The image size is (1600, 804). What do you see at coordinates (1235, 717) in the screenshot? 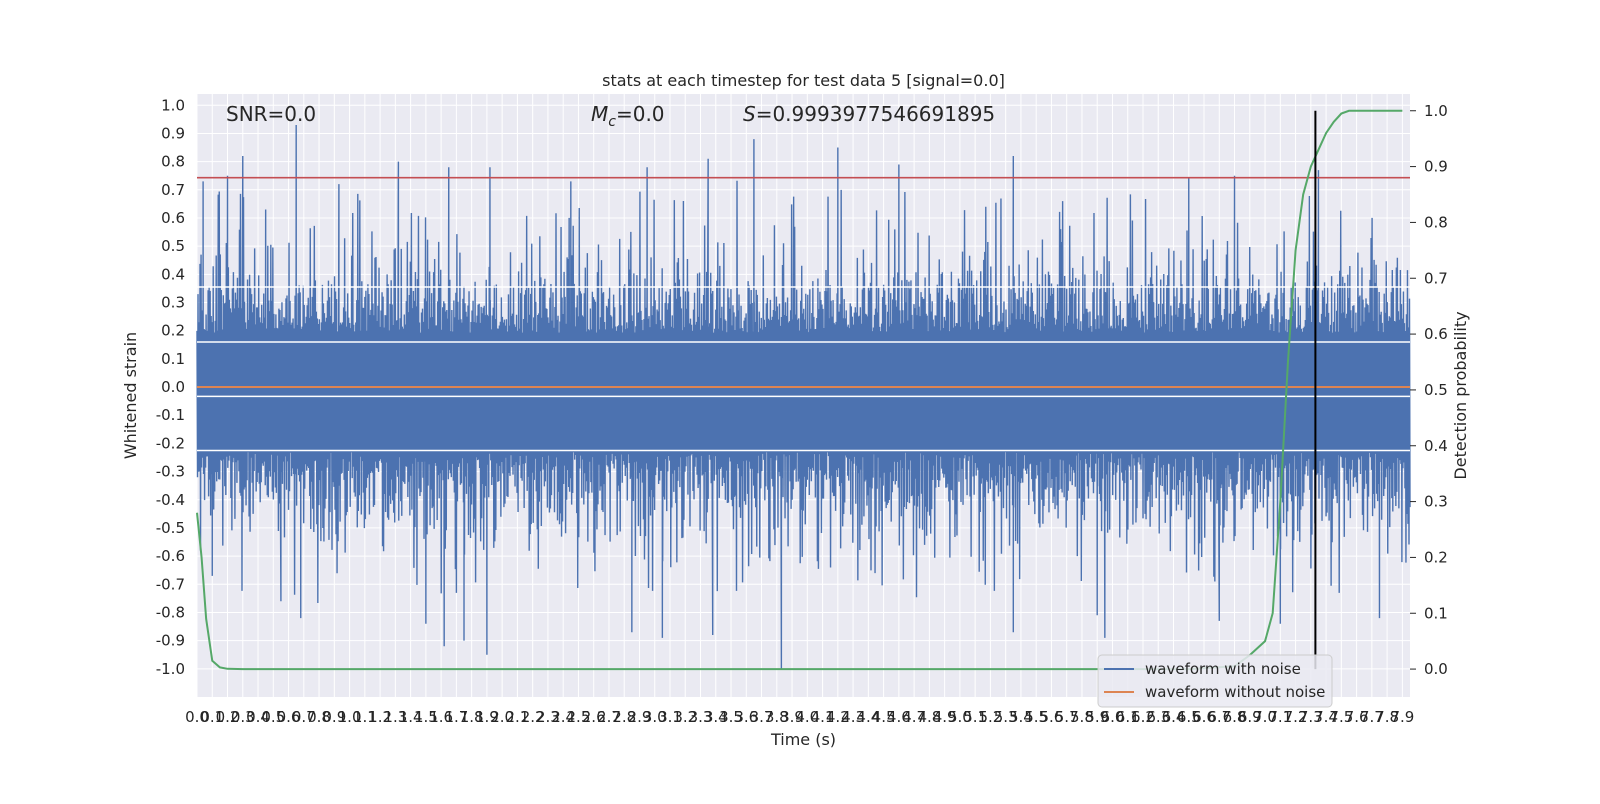
I see `x-tick-label: 6.8` at bounding box center [1235, 717].